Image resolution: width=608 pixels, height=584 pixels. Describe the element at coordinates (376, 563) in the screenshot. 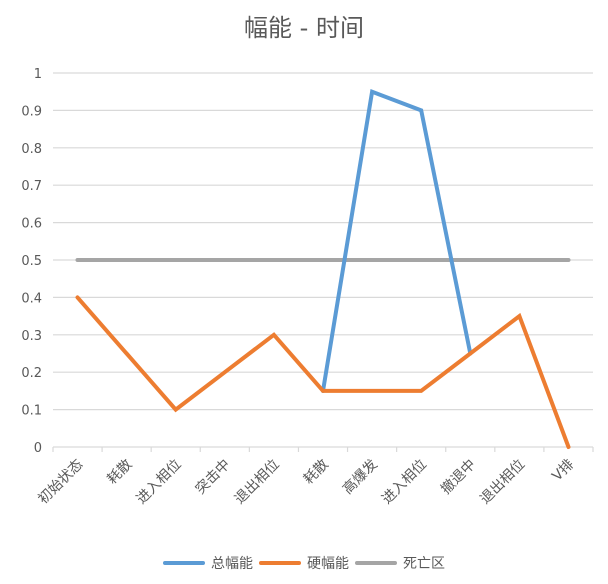

I see `legend-swatch-deathzone` at that location.